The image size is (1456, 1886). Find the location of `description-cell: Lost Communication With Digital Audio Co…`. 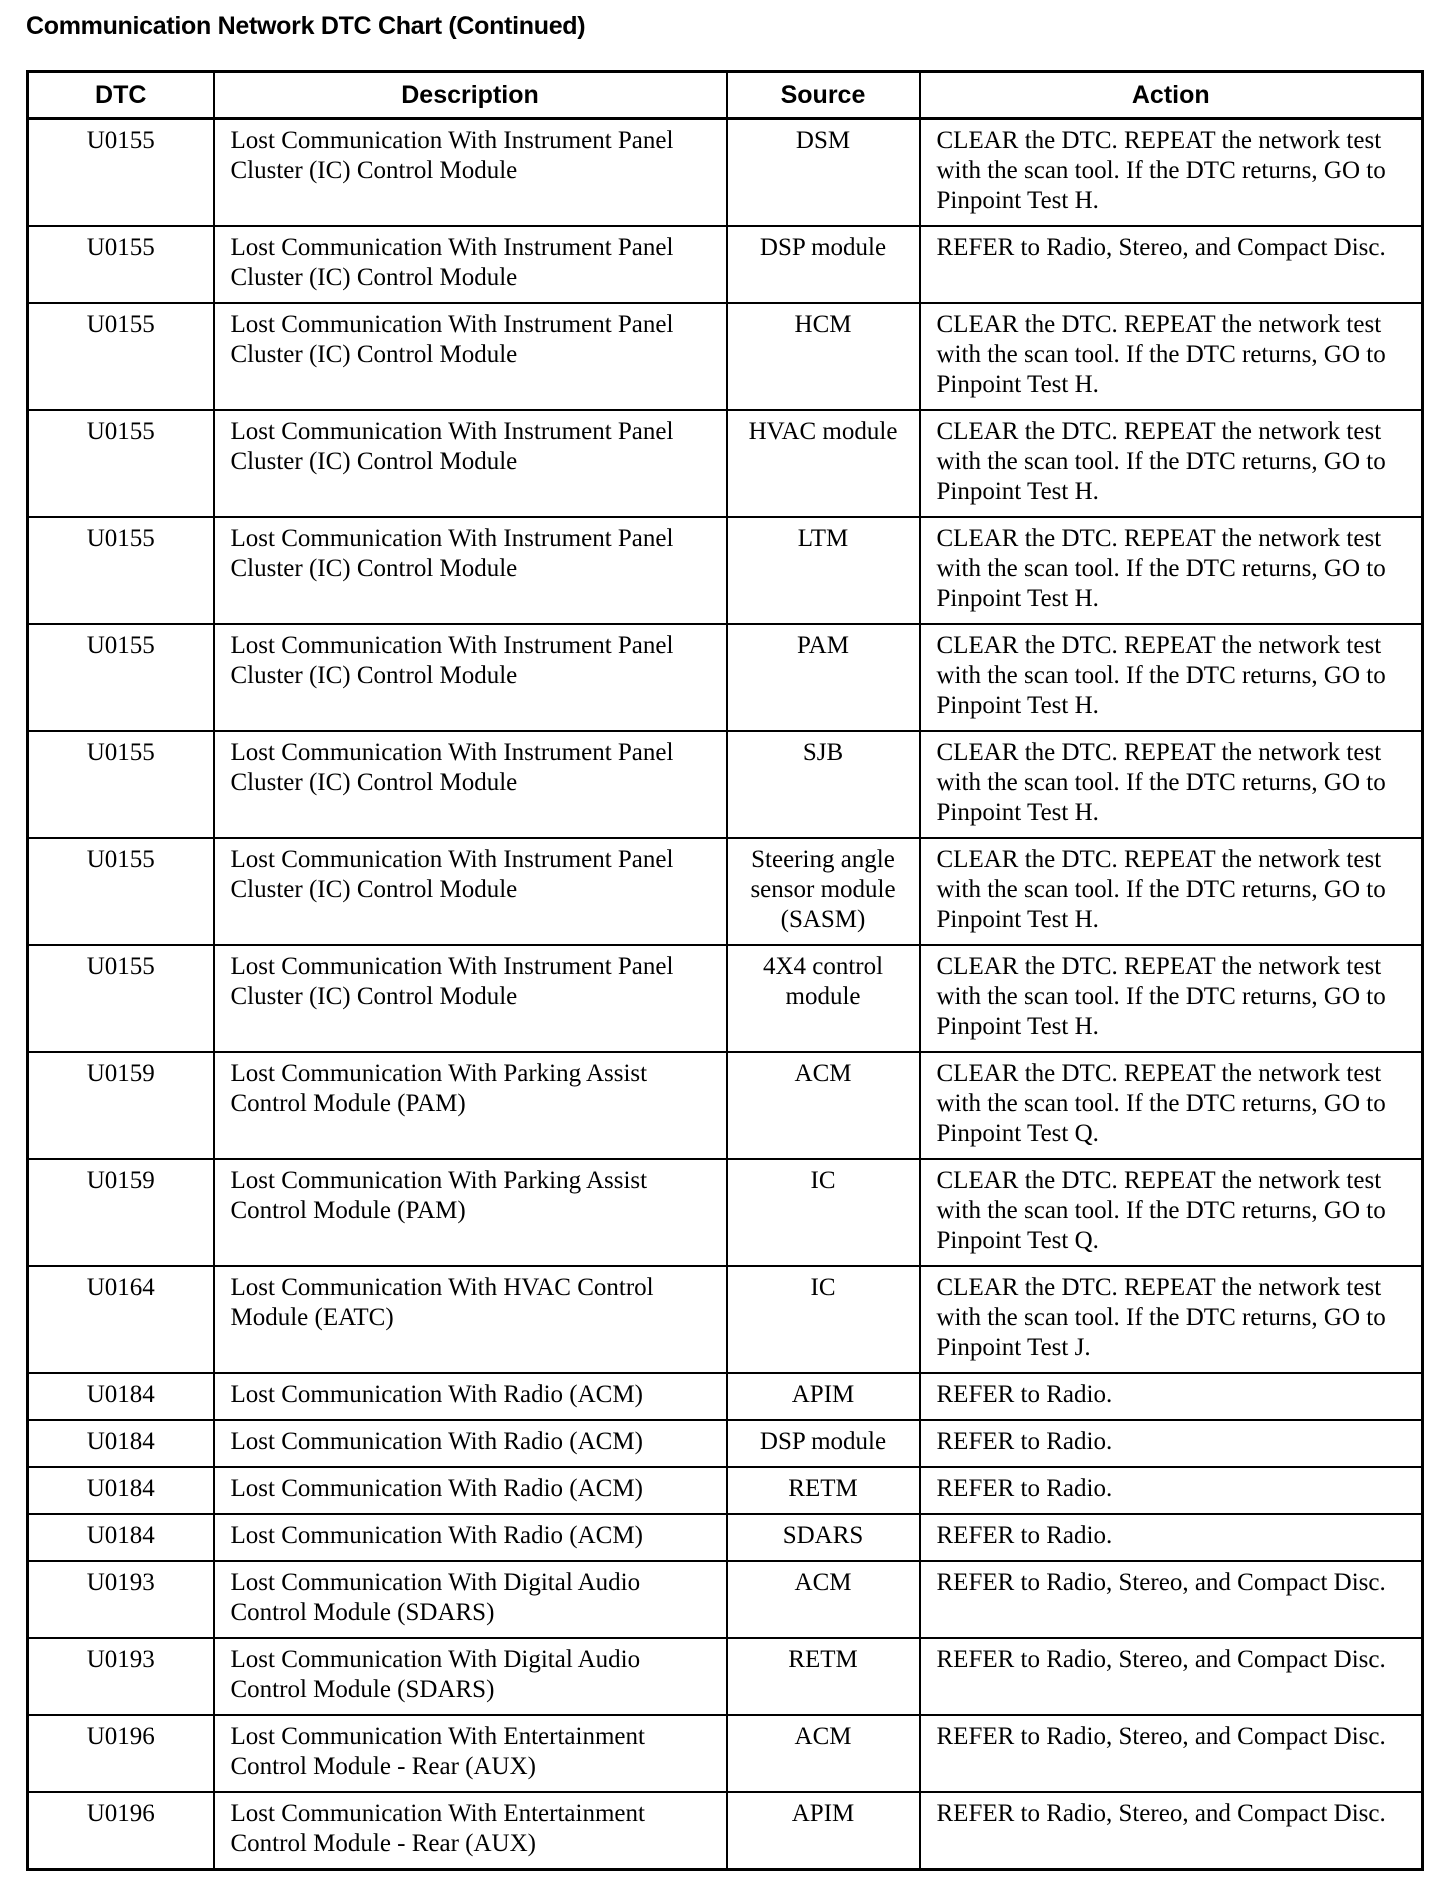

description-cell: Lost Communication With Digital Audio Co… is located at coordinates (470, 1599).